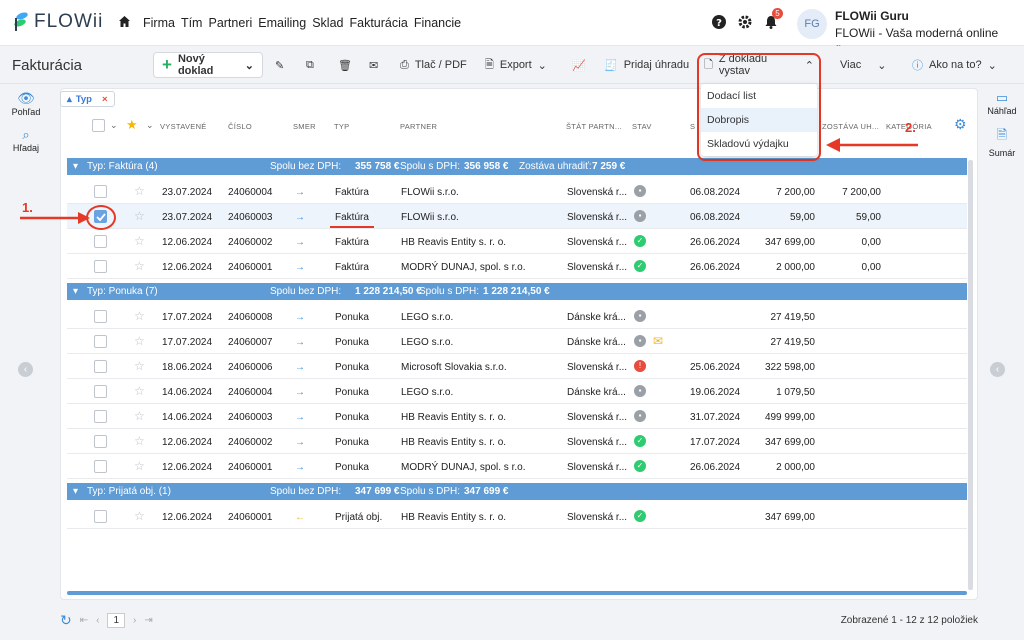  I want to click on col-direction: SMER, so click(304, 126).